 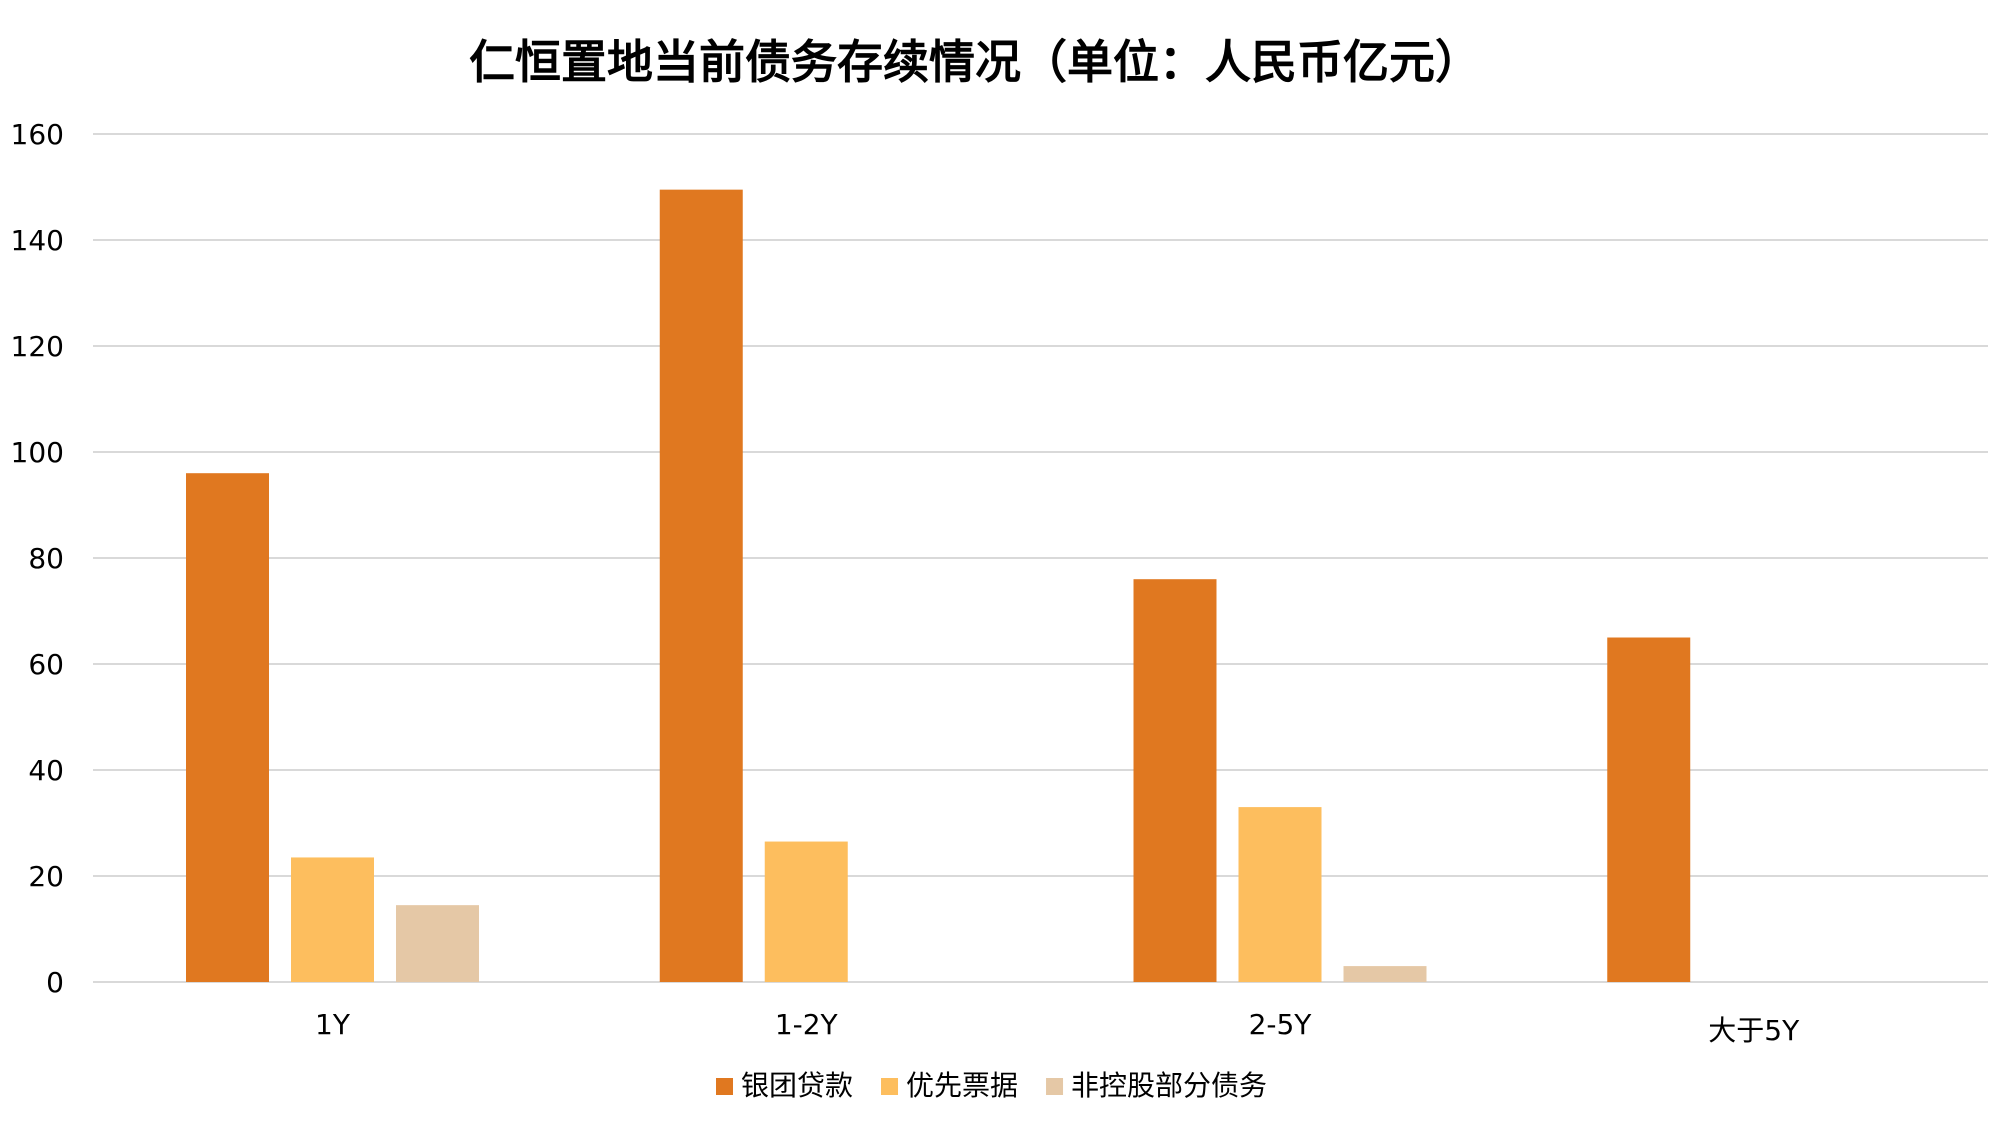 I want to click on x-tick-label: 1Y, so click(x=333, y=1024).